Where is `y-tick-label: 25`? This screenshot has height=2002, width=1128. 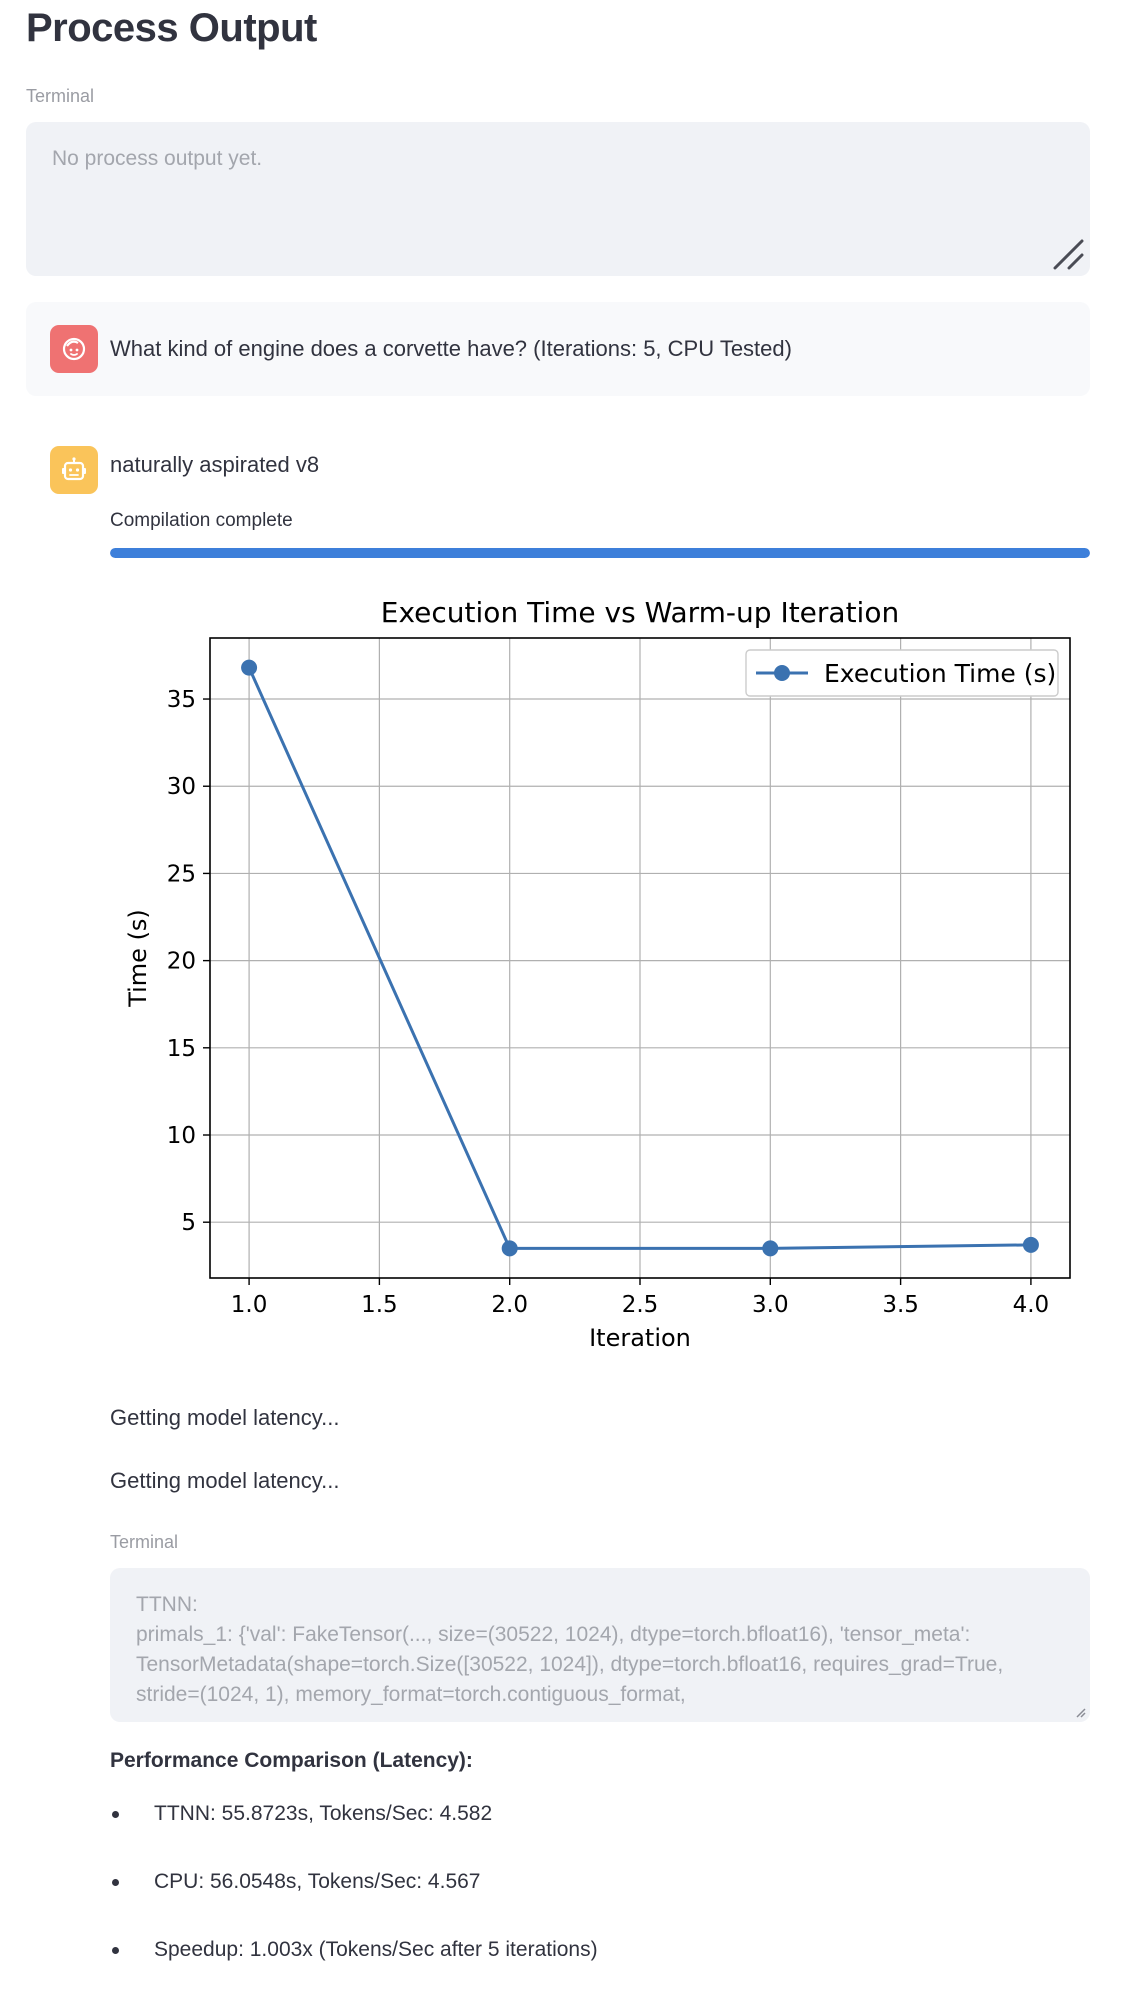 y-tick-label: 25 is located at coordinates (181, 874).